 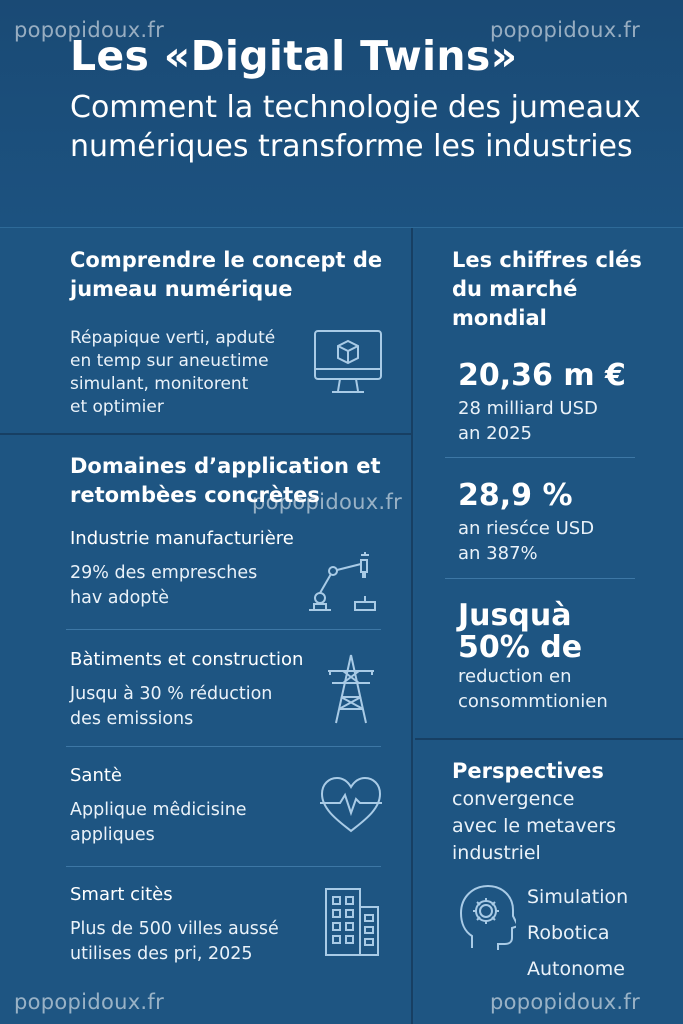 What do you see at coordinates (528, 408) in the screenshot?
I see `stat-line: 28 milliard USD` at bounding box center [528, 408].